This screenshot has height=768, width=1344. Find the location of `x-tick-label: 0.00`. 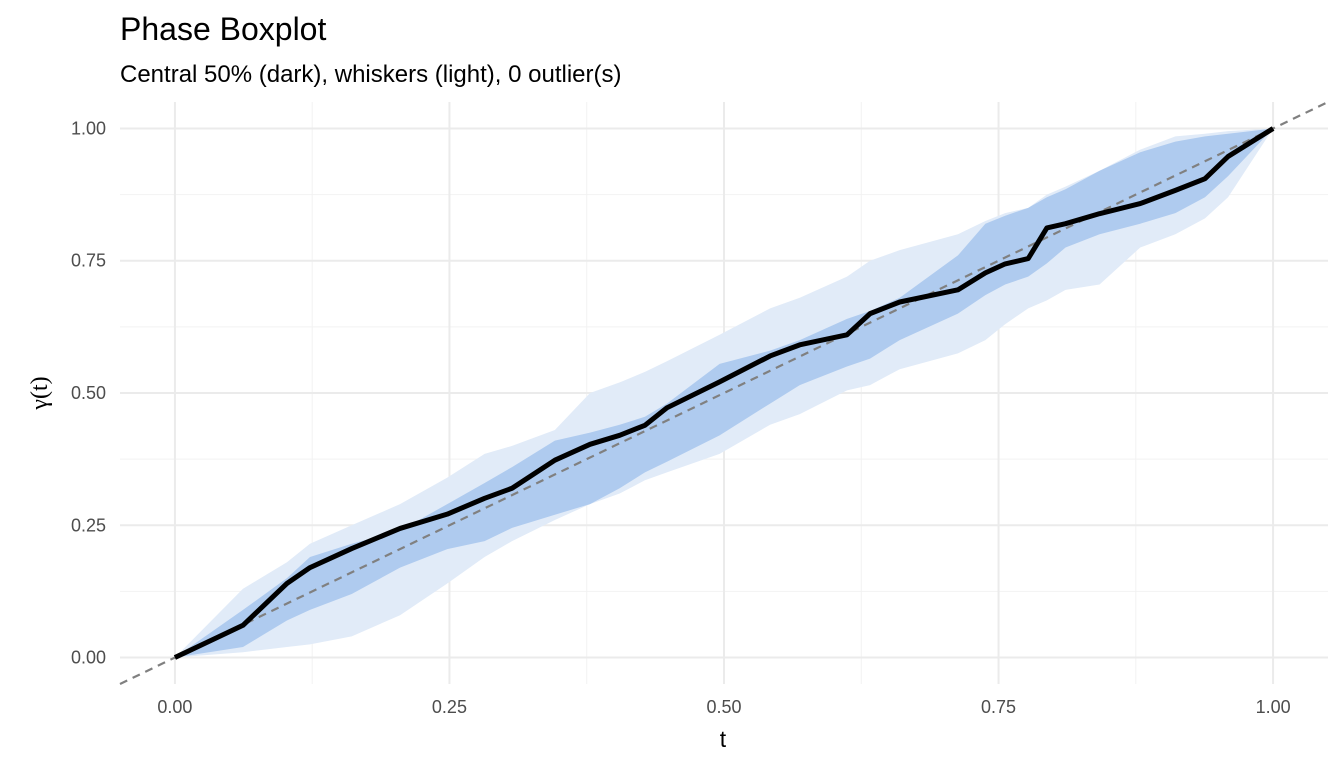

x-tick-label: 0.00 is located at coordinates (174, 707).